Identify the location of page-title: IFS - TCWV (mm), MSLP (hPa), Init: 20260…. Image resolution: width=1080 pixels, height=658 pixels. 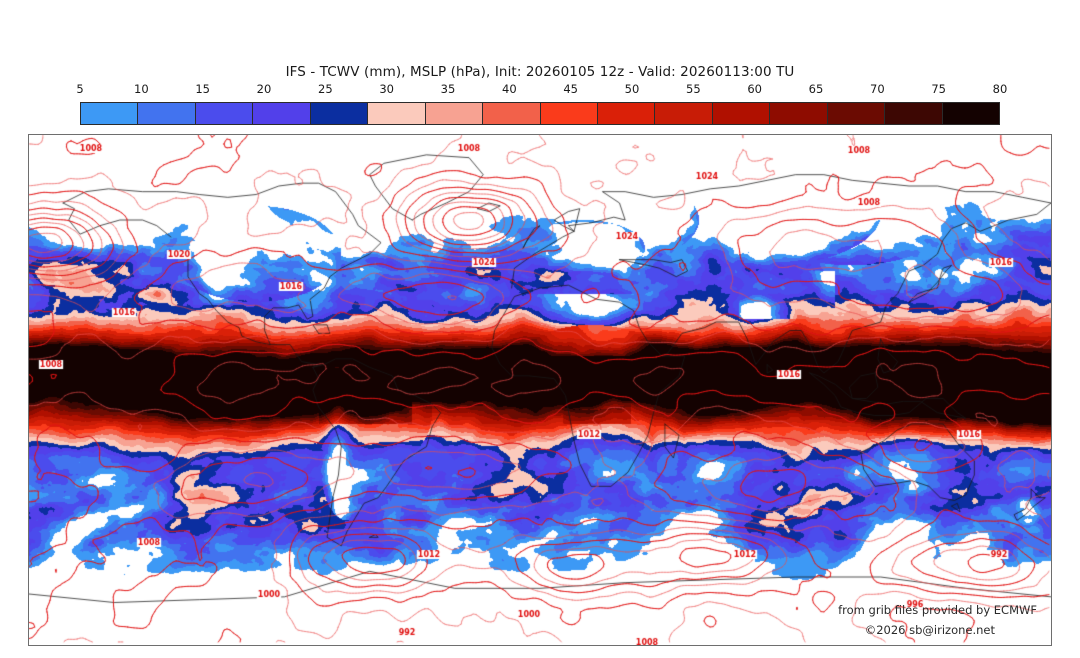
(540, 72).